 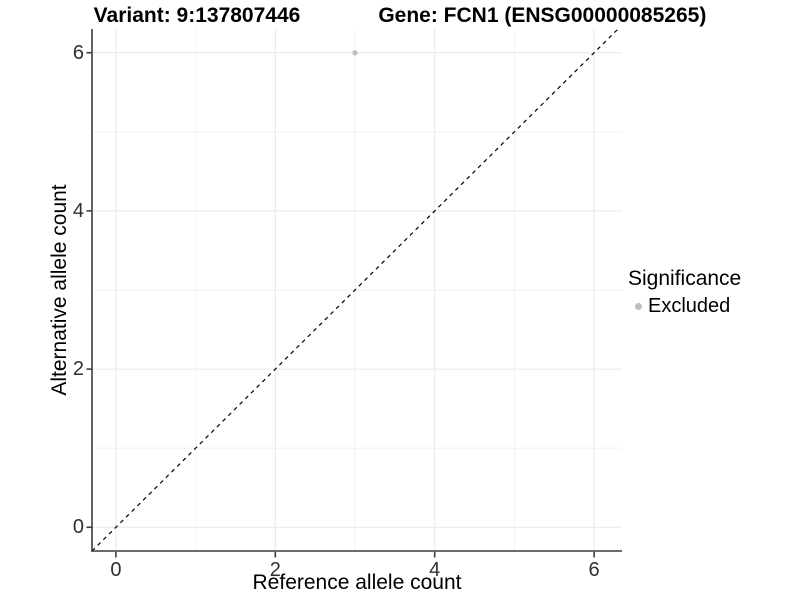 I want to click on y-tick-label: 0, so click(x=78, y=527).